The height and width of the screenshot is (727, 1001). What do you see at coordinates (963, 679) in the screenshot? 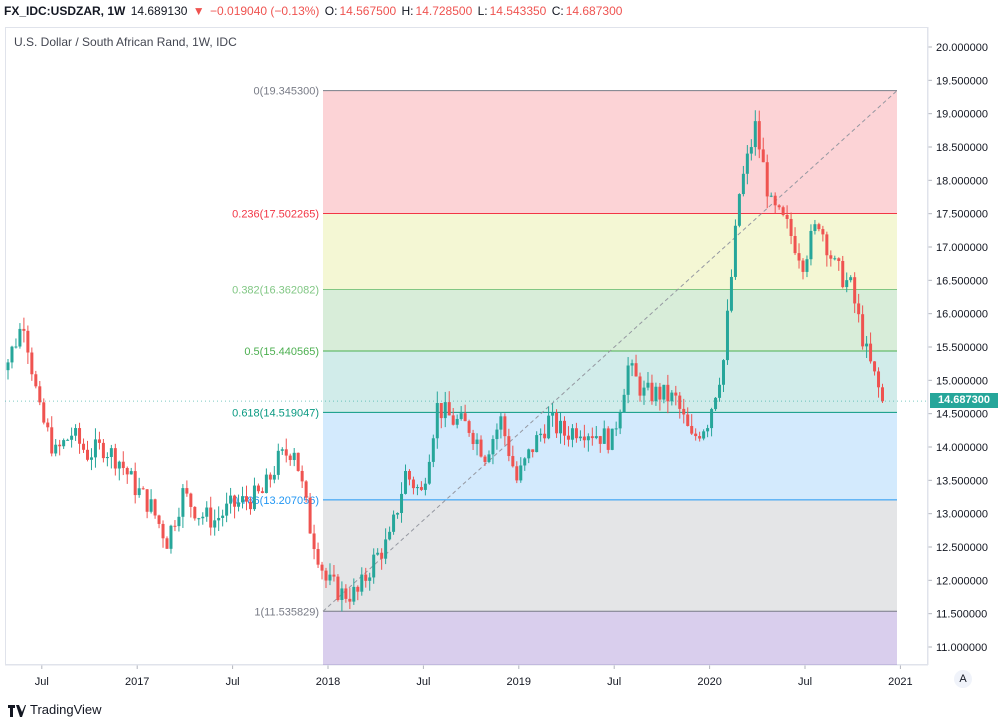
I see `auto-scale-button: A` at bounding box center [963, 679].